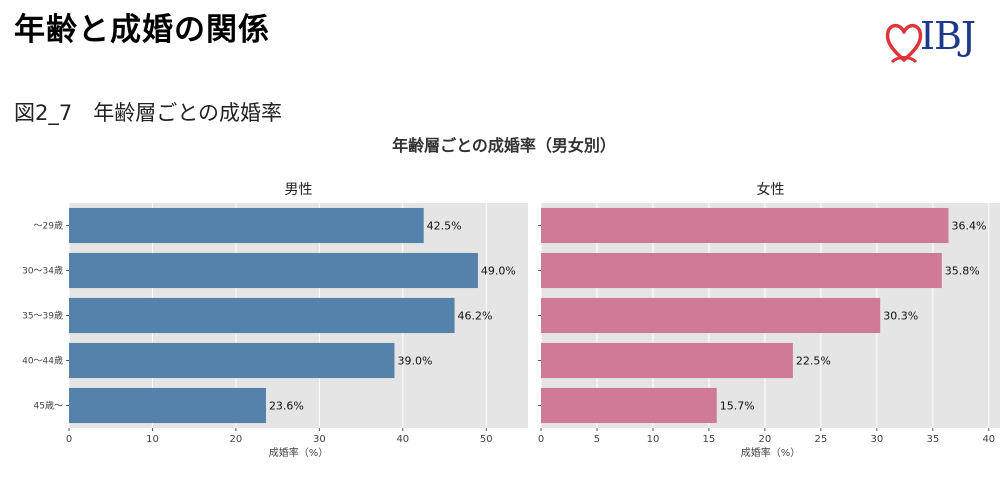 This screenshot has height=480, width=1008. What do you see at coordinates (962, 271) in the screenshot?
I see `female-value-label: 35.8%` at bounding box center [962, 271].